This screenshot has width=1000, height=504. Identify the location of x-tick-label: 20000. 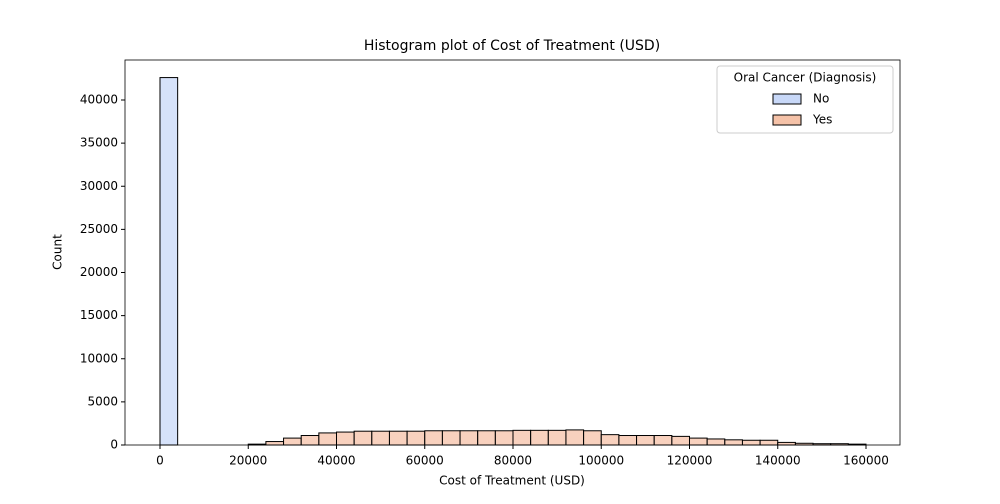
(248, 461).